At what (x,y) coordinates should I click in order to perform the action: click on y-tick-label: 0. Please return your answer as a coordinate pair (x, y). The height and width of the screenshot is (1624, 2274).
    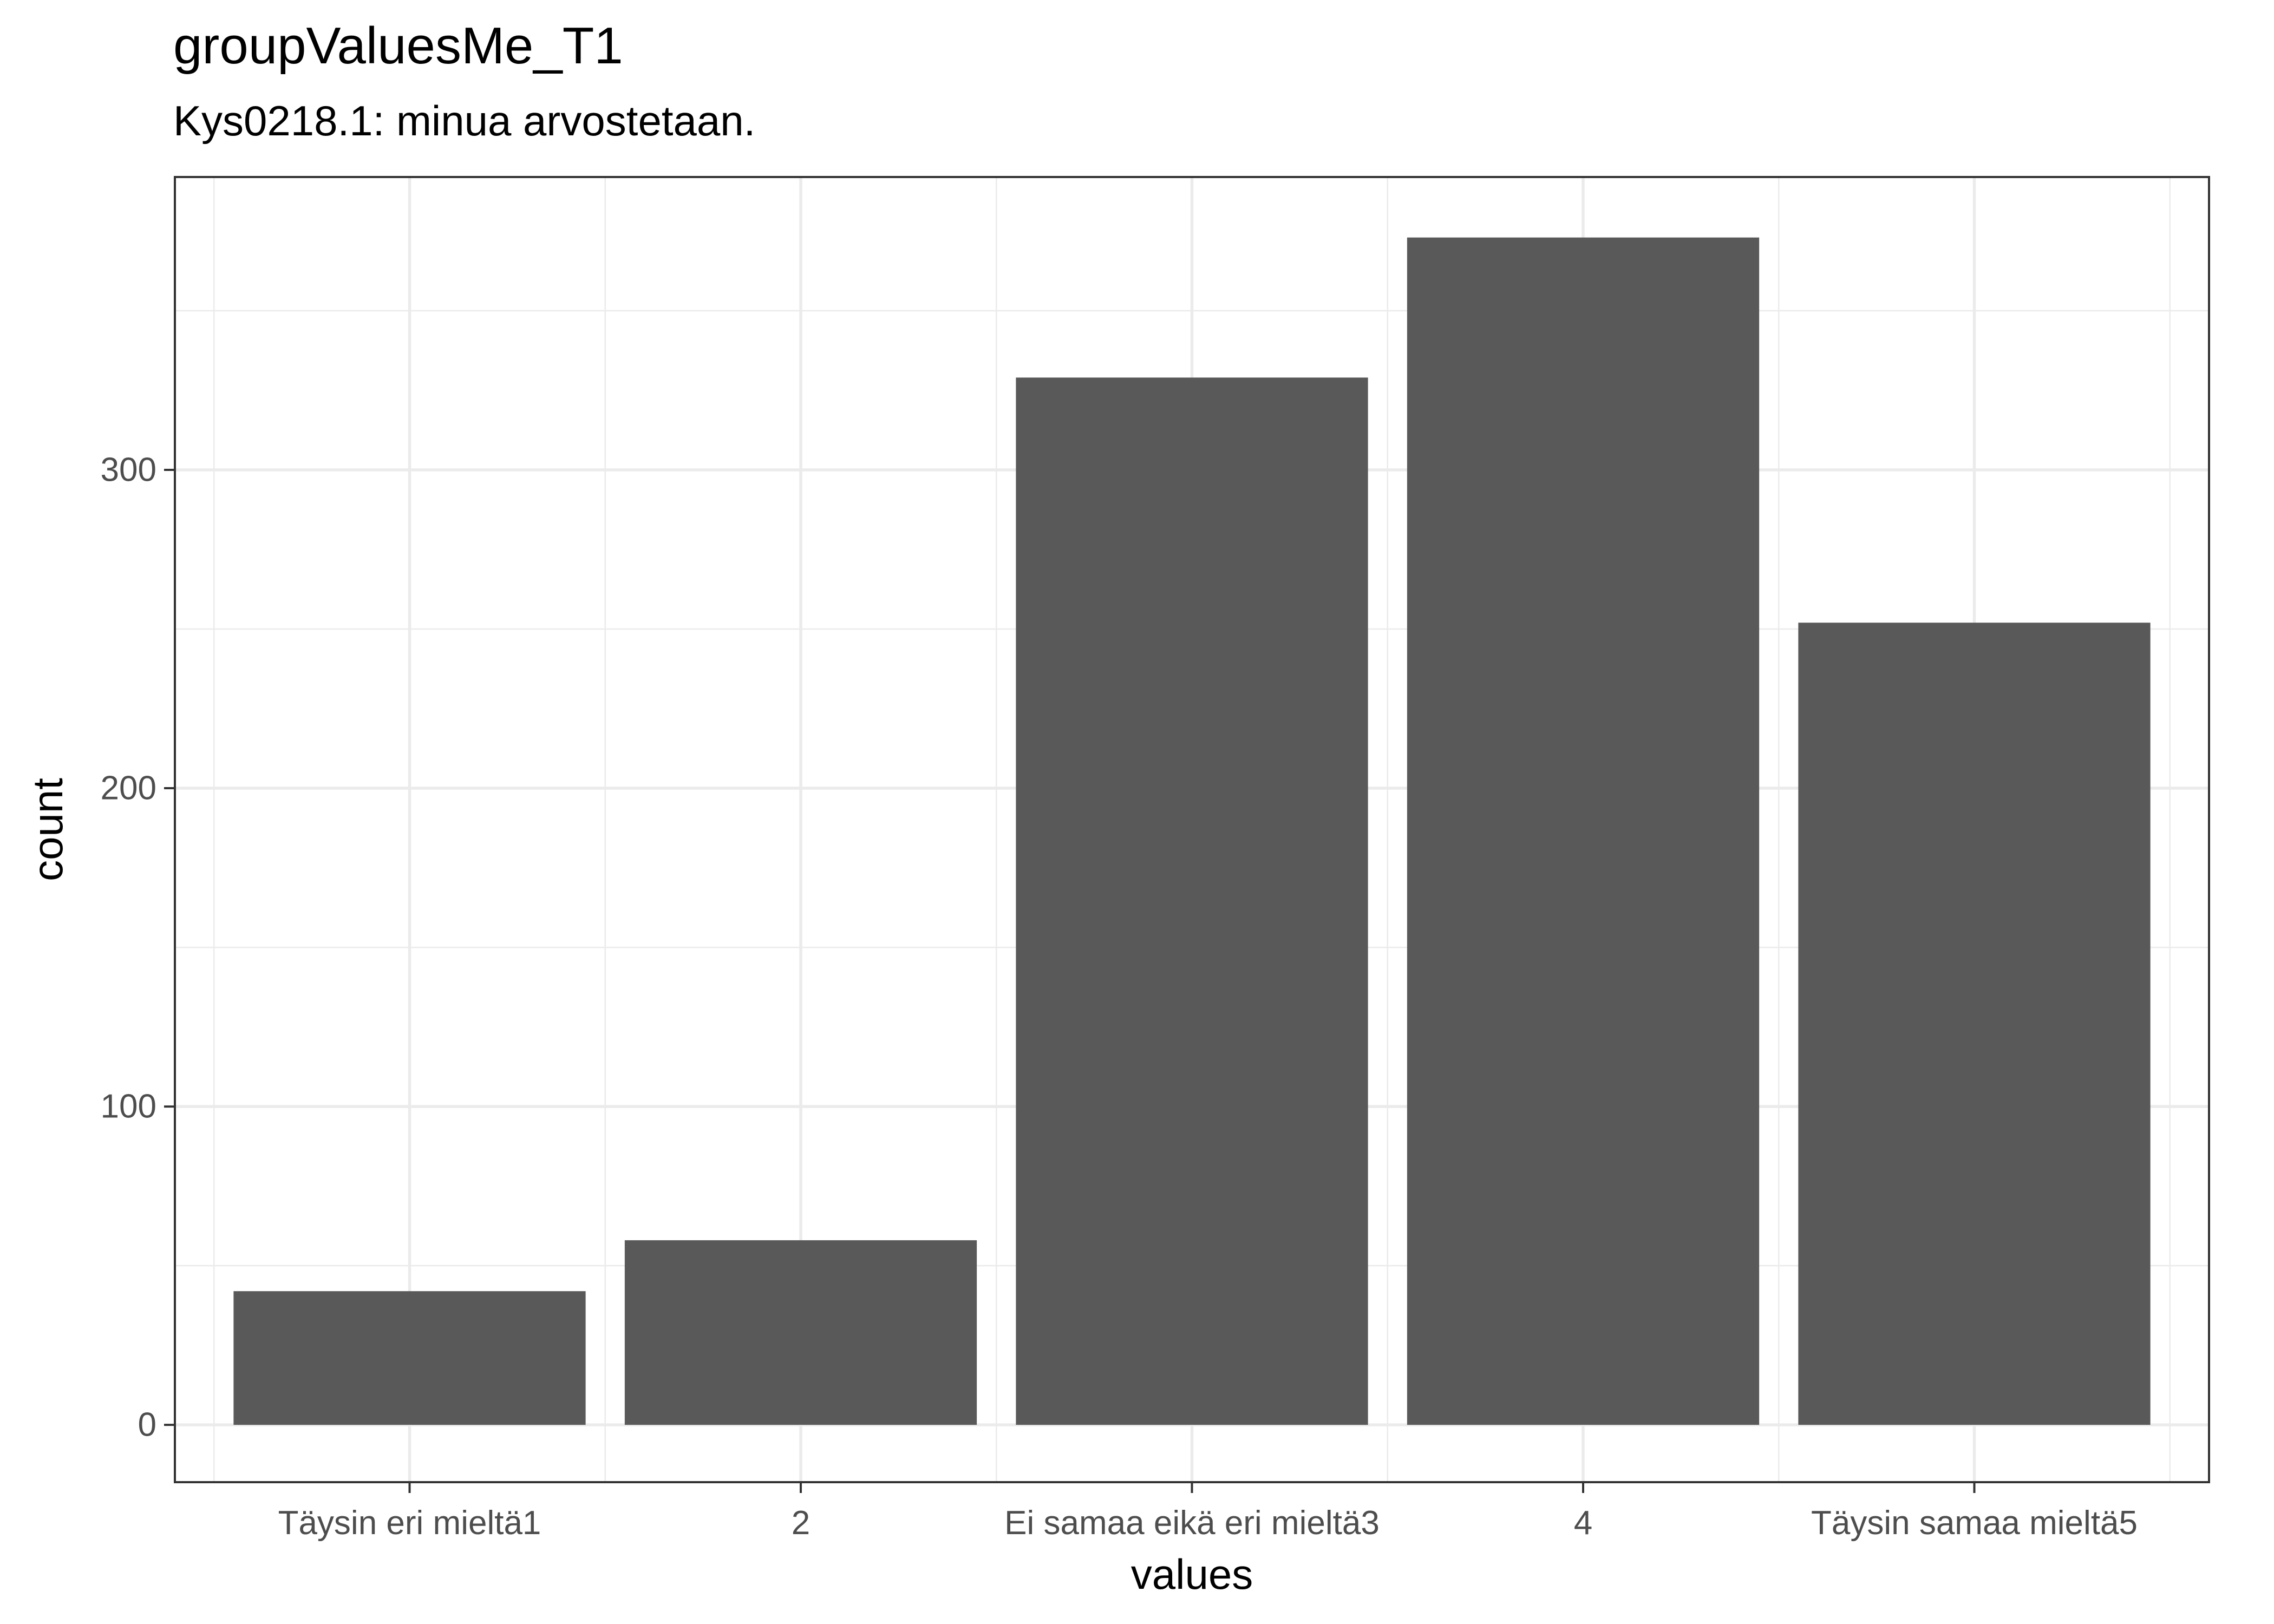
    Looking at the image, I should click on (147, 1425).